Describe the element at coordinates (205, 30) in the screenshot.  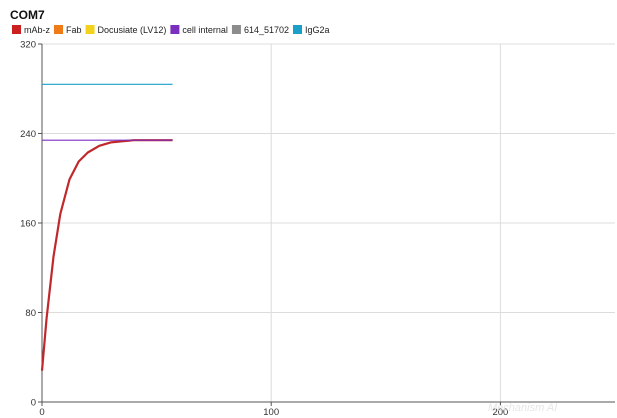
I see `legend-label-3: cell internal` at that location.